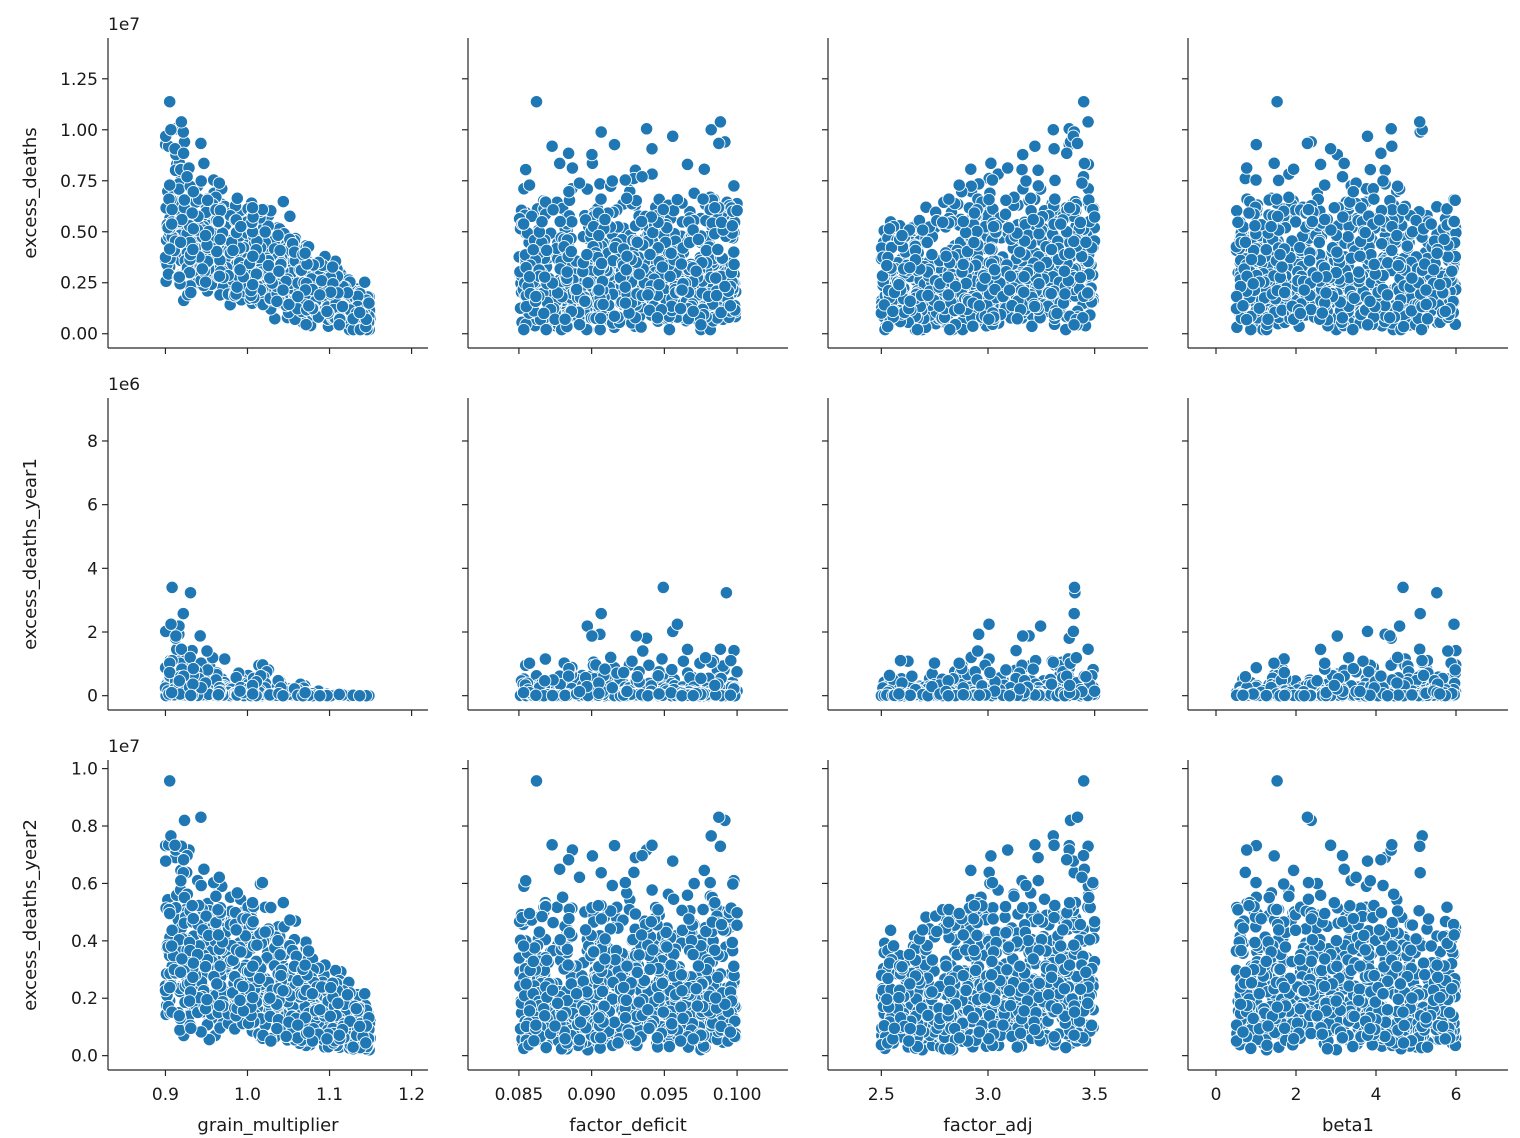  Describe the element at coordinates (124, 25) in the screenshot. I see `y-offset-label: 1e7` at that location.